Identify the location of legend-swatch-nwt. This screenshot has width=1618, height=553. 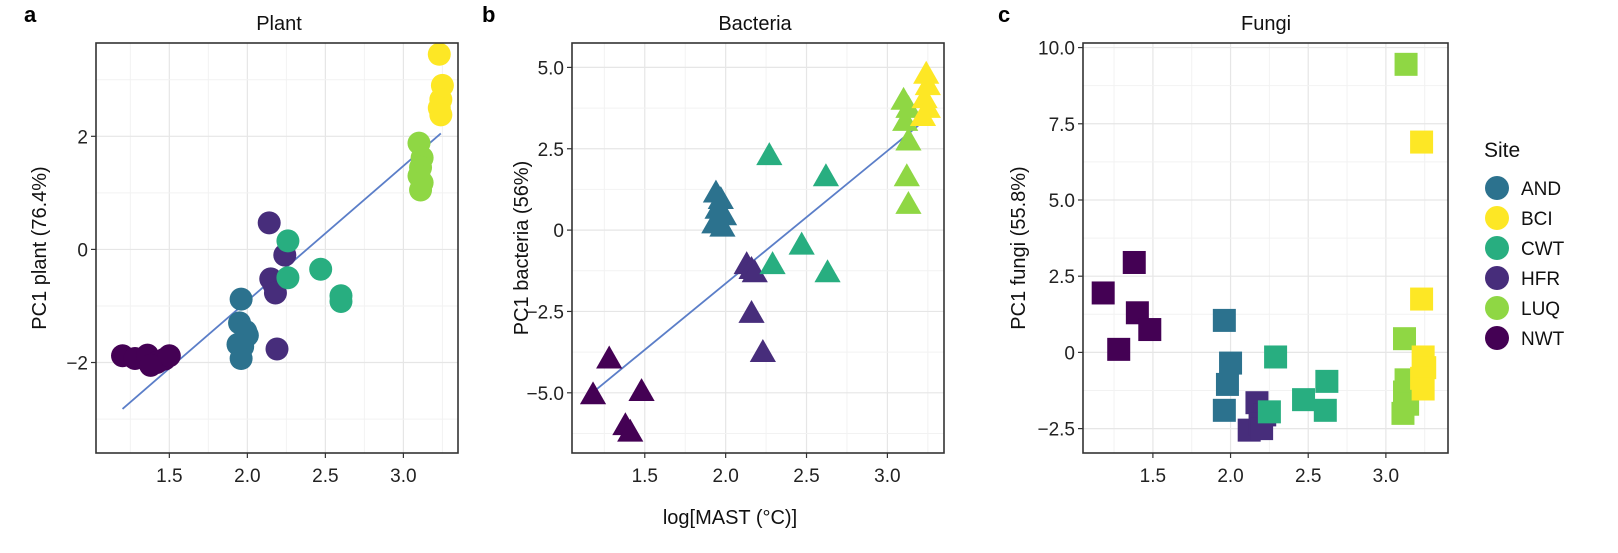
(1497, 338).